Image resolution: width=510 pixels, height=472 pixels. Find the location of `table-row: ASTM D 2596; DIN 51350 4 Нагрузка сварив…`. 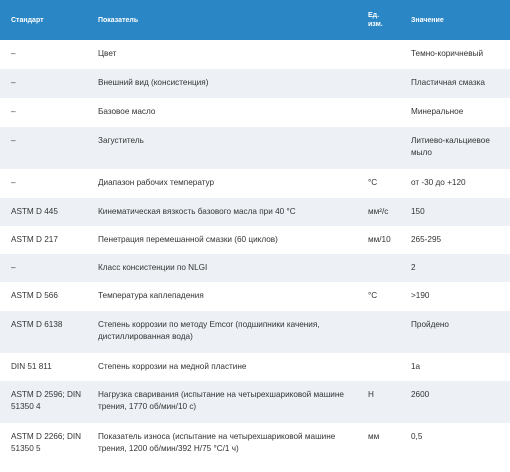

table-row: ASTM D 2596; DIN 51350 4 Нагрузка сварив… is located at coordinates (255, 402).